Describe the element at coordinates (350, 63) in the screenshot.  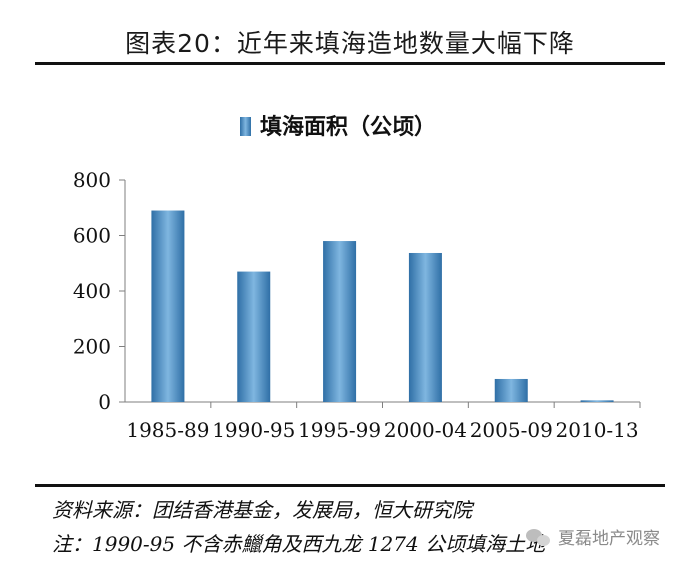
I see `top-rule` at that location.